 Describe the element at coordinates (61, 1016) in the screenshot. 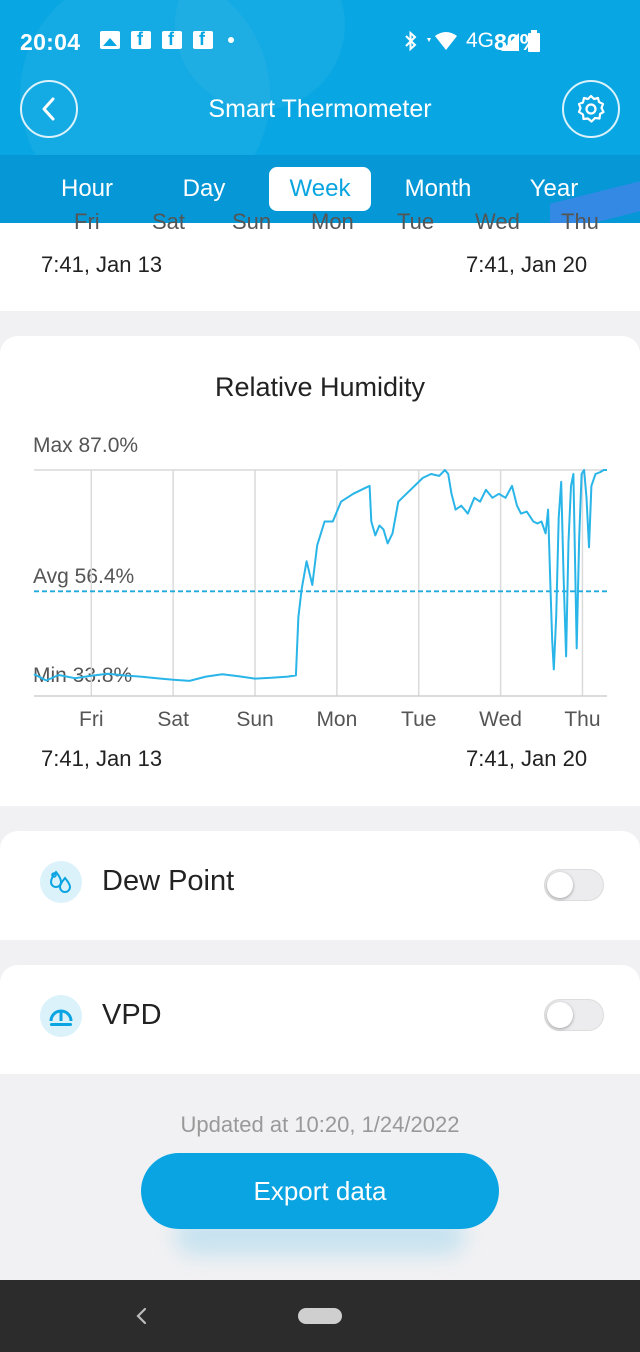

I see `vpd-icon` at that location.